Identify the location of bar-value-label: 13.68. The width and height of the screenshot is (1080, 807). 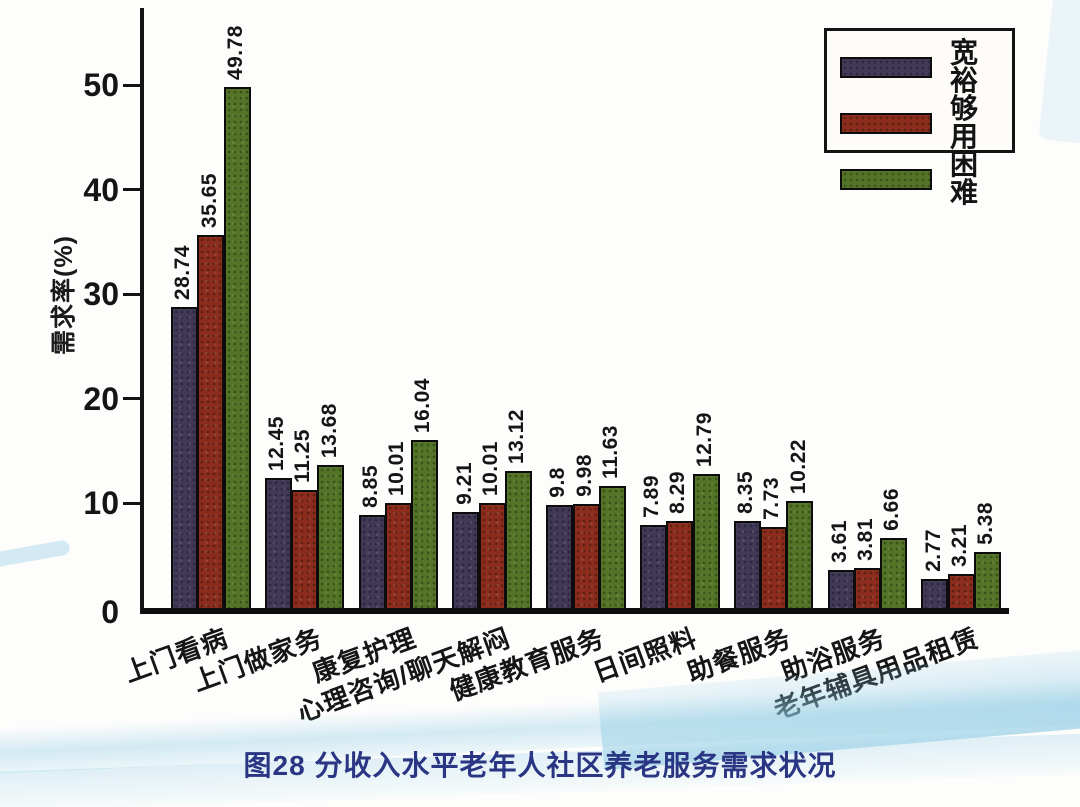
(329, 430).